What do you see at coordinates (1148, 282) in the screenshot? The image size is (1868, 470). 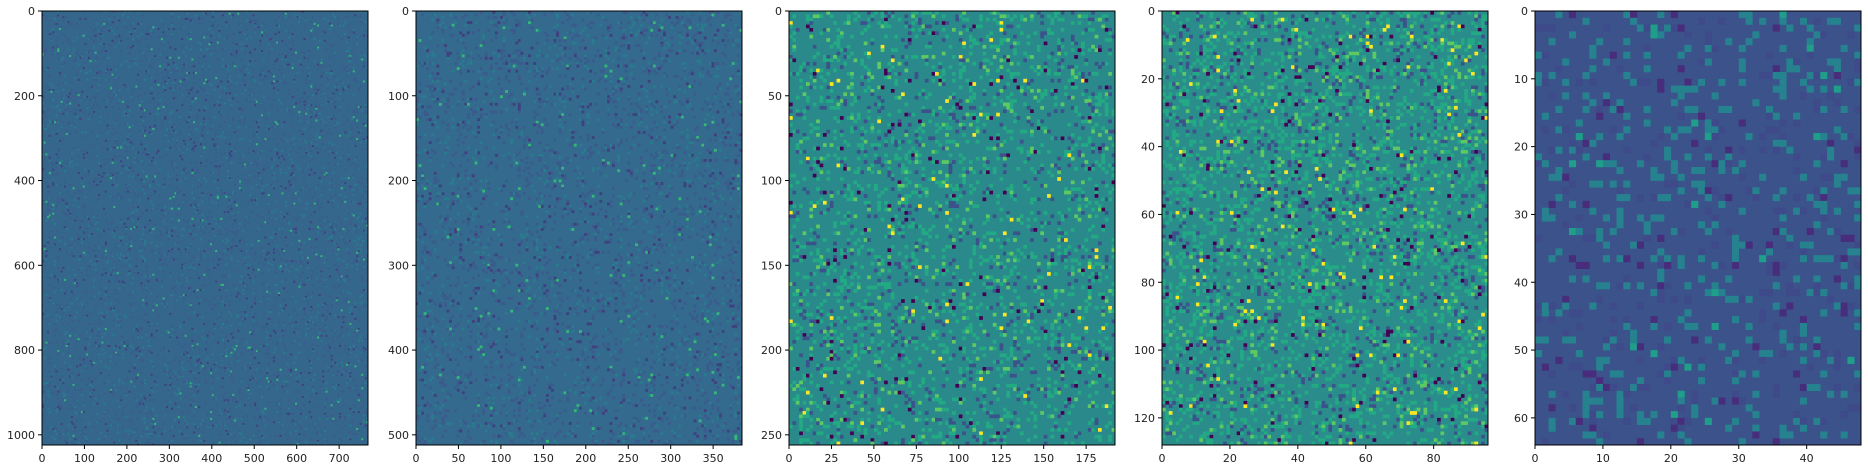 I see `y-tick-label: 80` at bounding box center [1148, 282].